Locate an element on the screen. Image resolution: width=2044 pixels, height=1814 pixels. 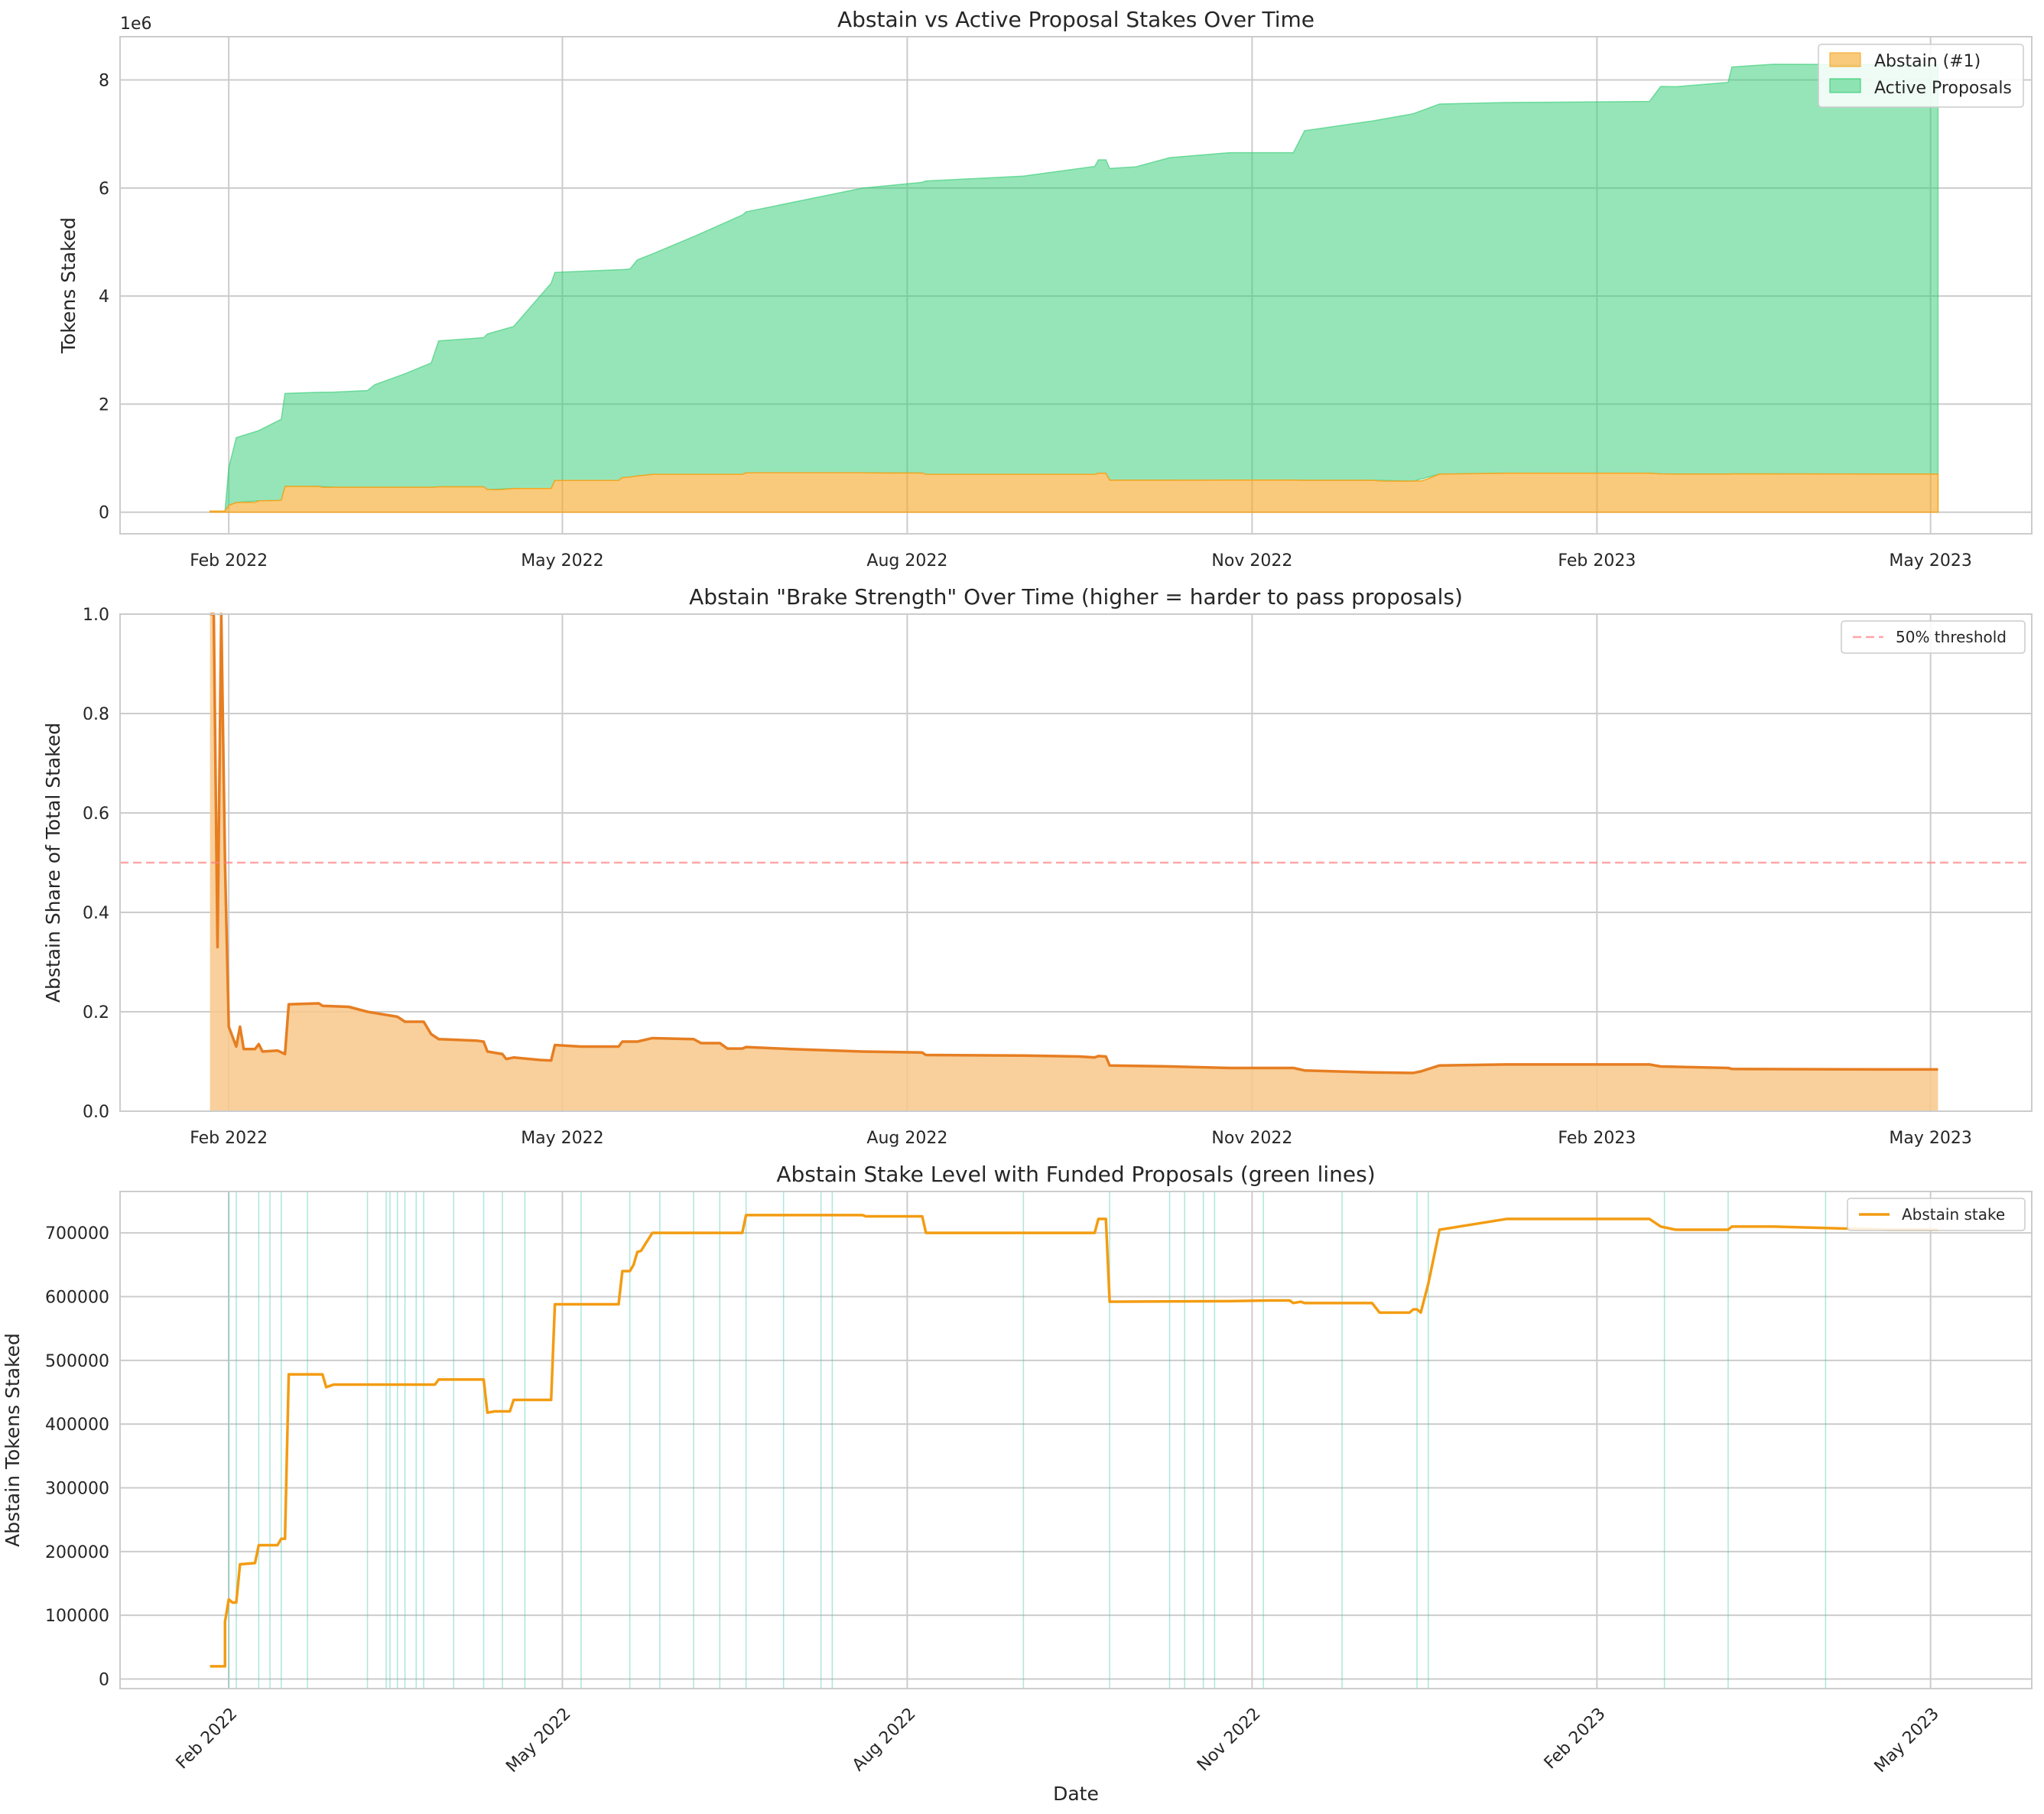
y-tick-label-8: 8 is located at coordinates (104, 81).